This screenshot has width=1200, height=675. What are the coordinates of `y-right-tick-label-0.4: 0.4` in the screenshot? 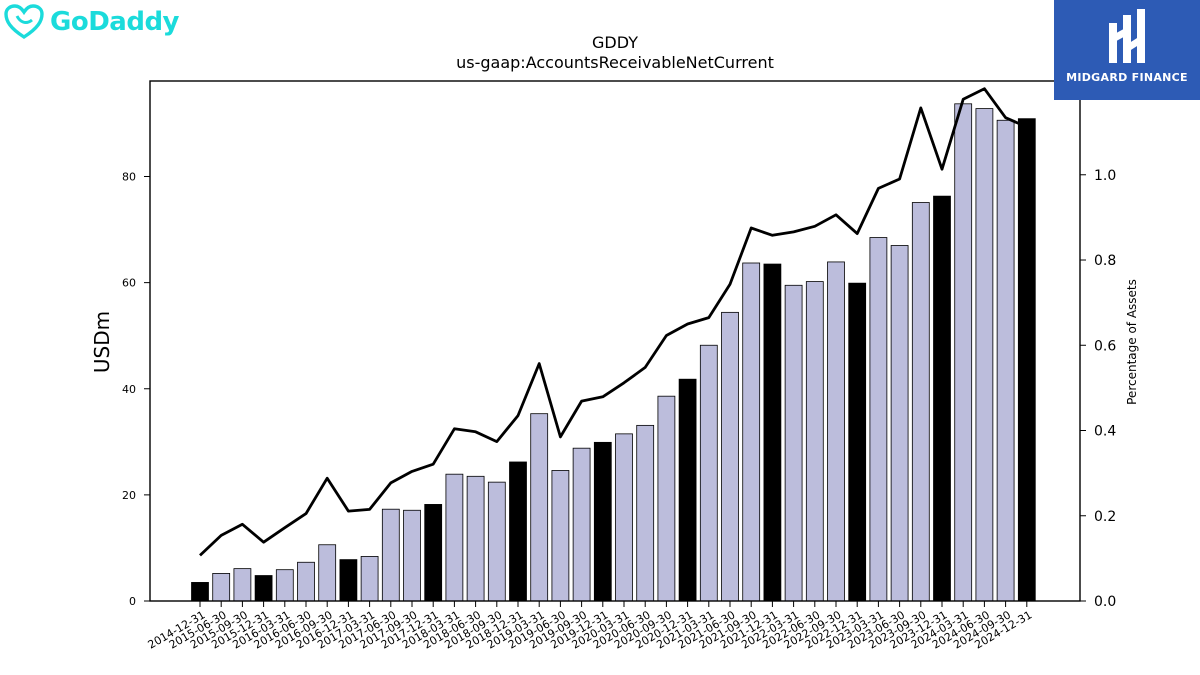 It's located at (1105, 432).